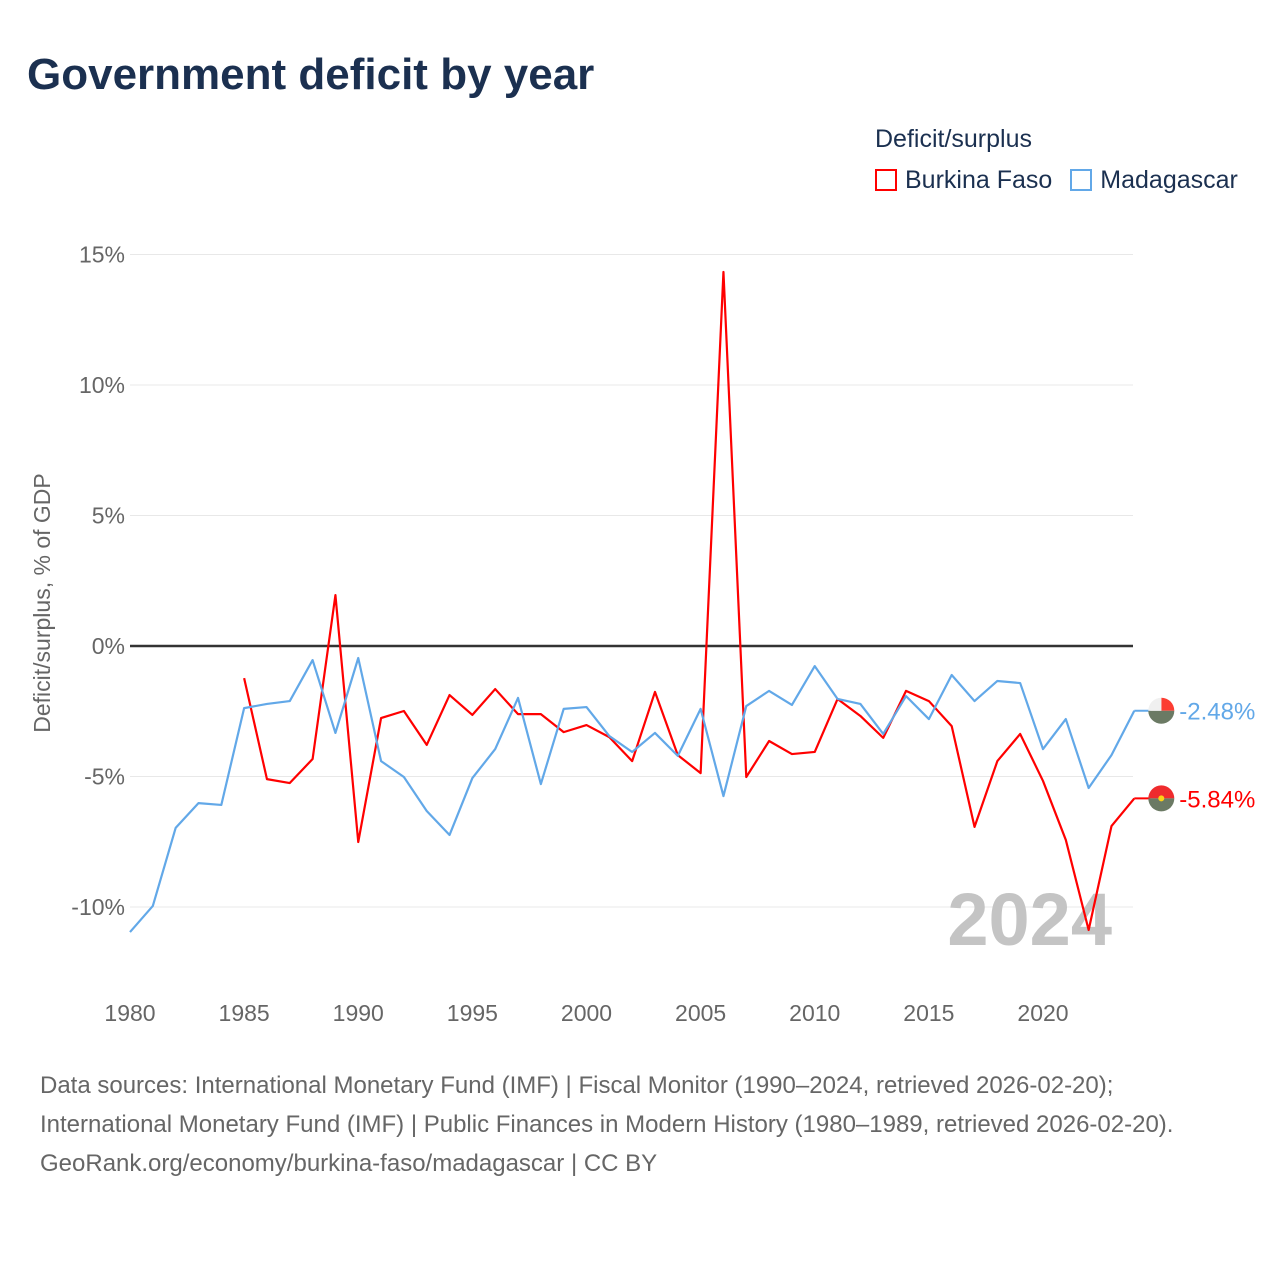 The width and height of the screenshot is (1280, 1280). Describe the element at coordinates (102, 255) in the screenshot. I see `y-tick-label: 15%` at that location.